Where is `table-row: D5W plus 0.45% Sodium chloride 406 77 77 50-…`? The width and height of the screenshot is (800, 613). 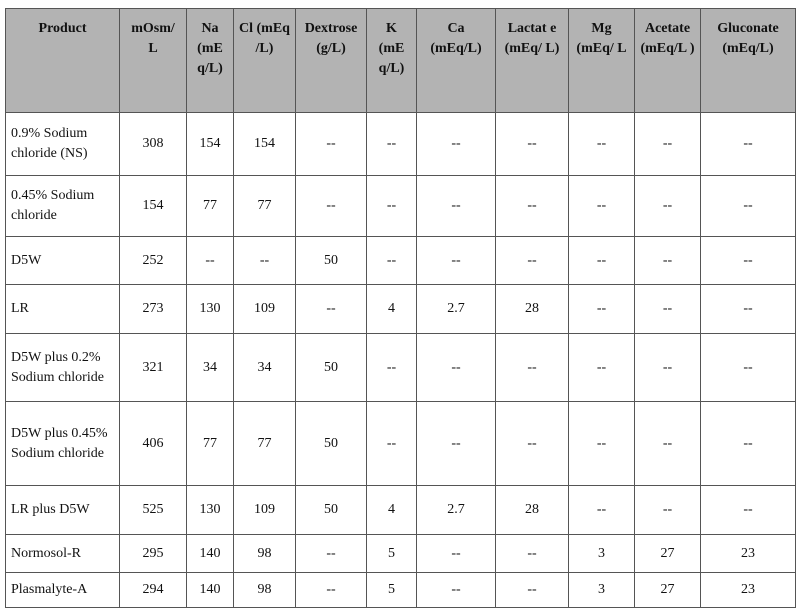
table-row: D5W plus 0.45% Sodium chloride 406 77 77 50-… is located at coordinates (400, 443).